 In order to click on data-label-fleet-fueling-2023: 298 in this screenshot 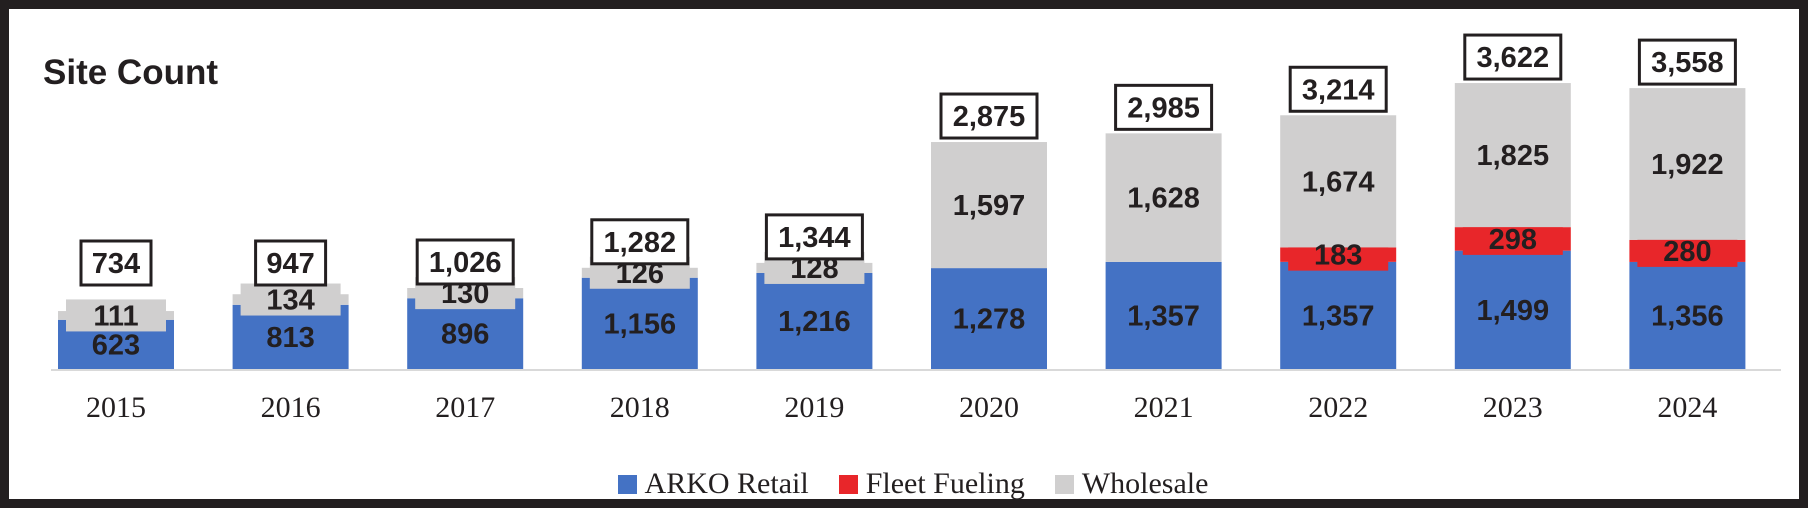, I will do `click(1513, 240)`.